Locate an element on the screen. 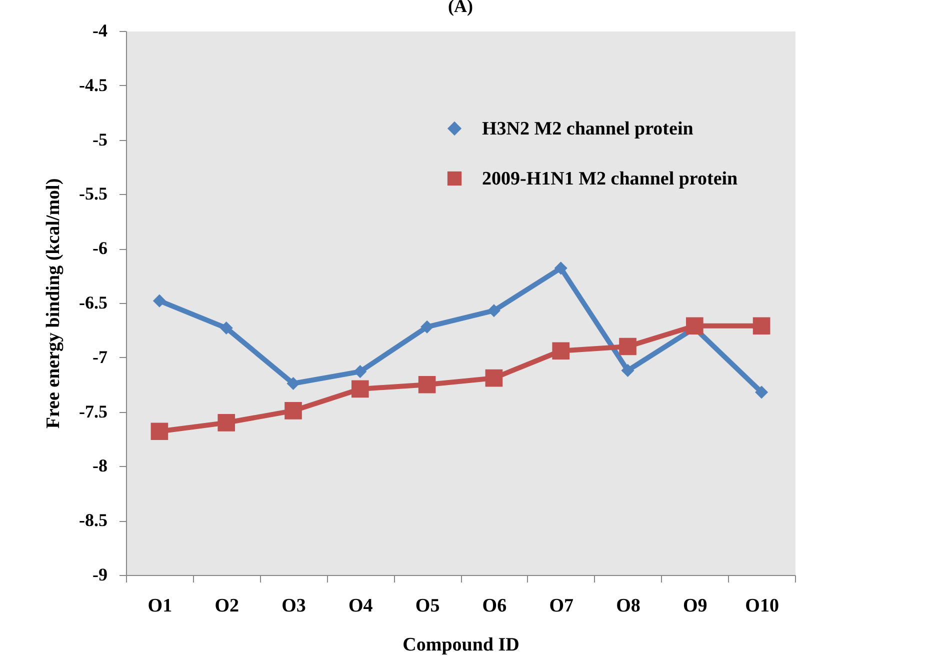 The width and height of the screenshot is (940, 661). x-tick-label: O1 is located at coordinates (160, 606).